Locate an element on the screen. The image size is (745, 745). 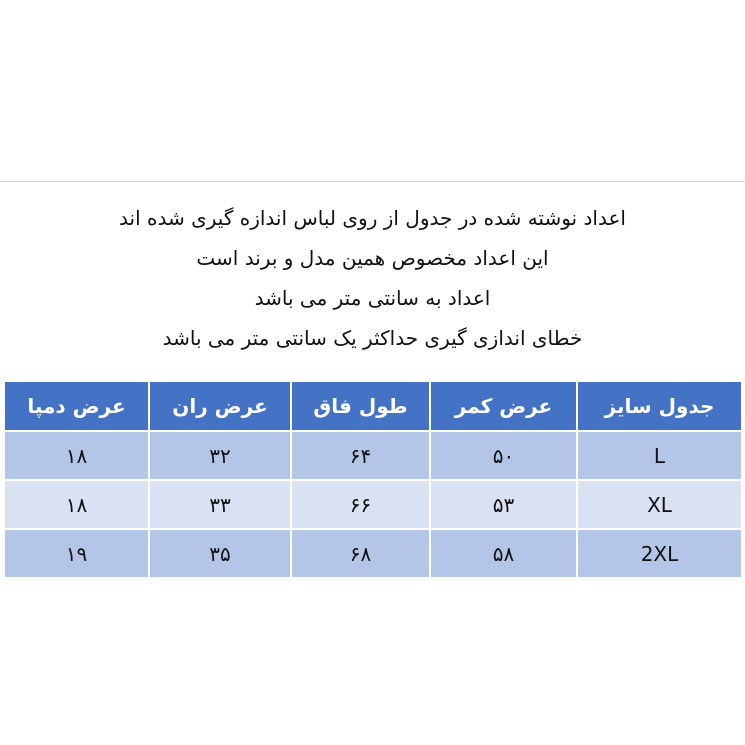
cell-rise: ۶۴ is located at coordinates (360, 455).